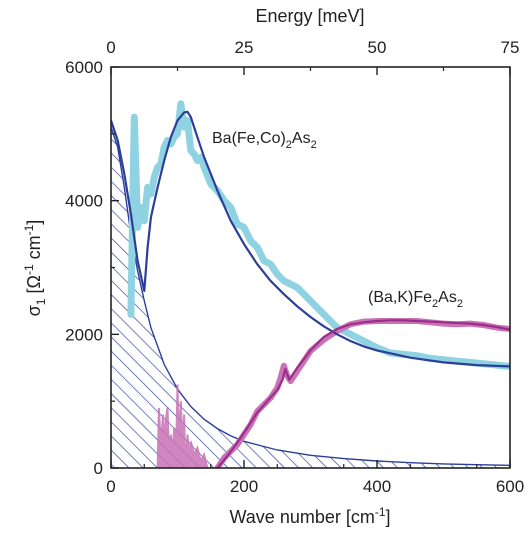  What do you see at coordinates (377, 47) in the screenshot?
I see `top-tick-label: 50` at bounding box center [377, 47].